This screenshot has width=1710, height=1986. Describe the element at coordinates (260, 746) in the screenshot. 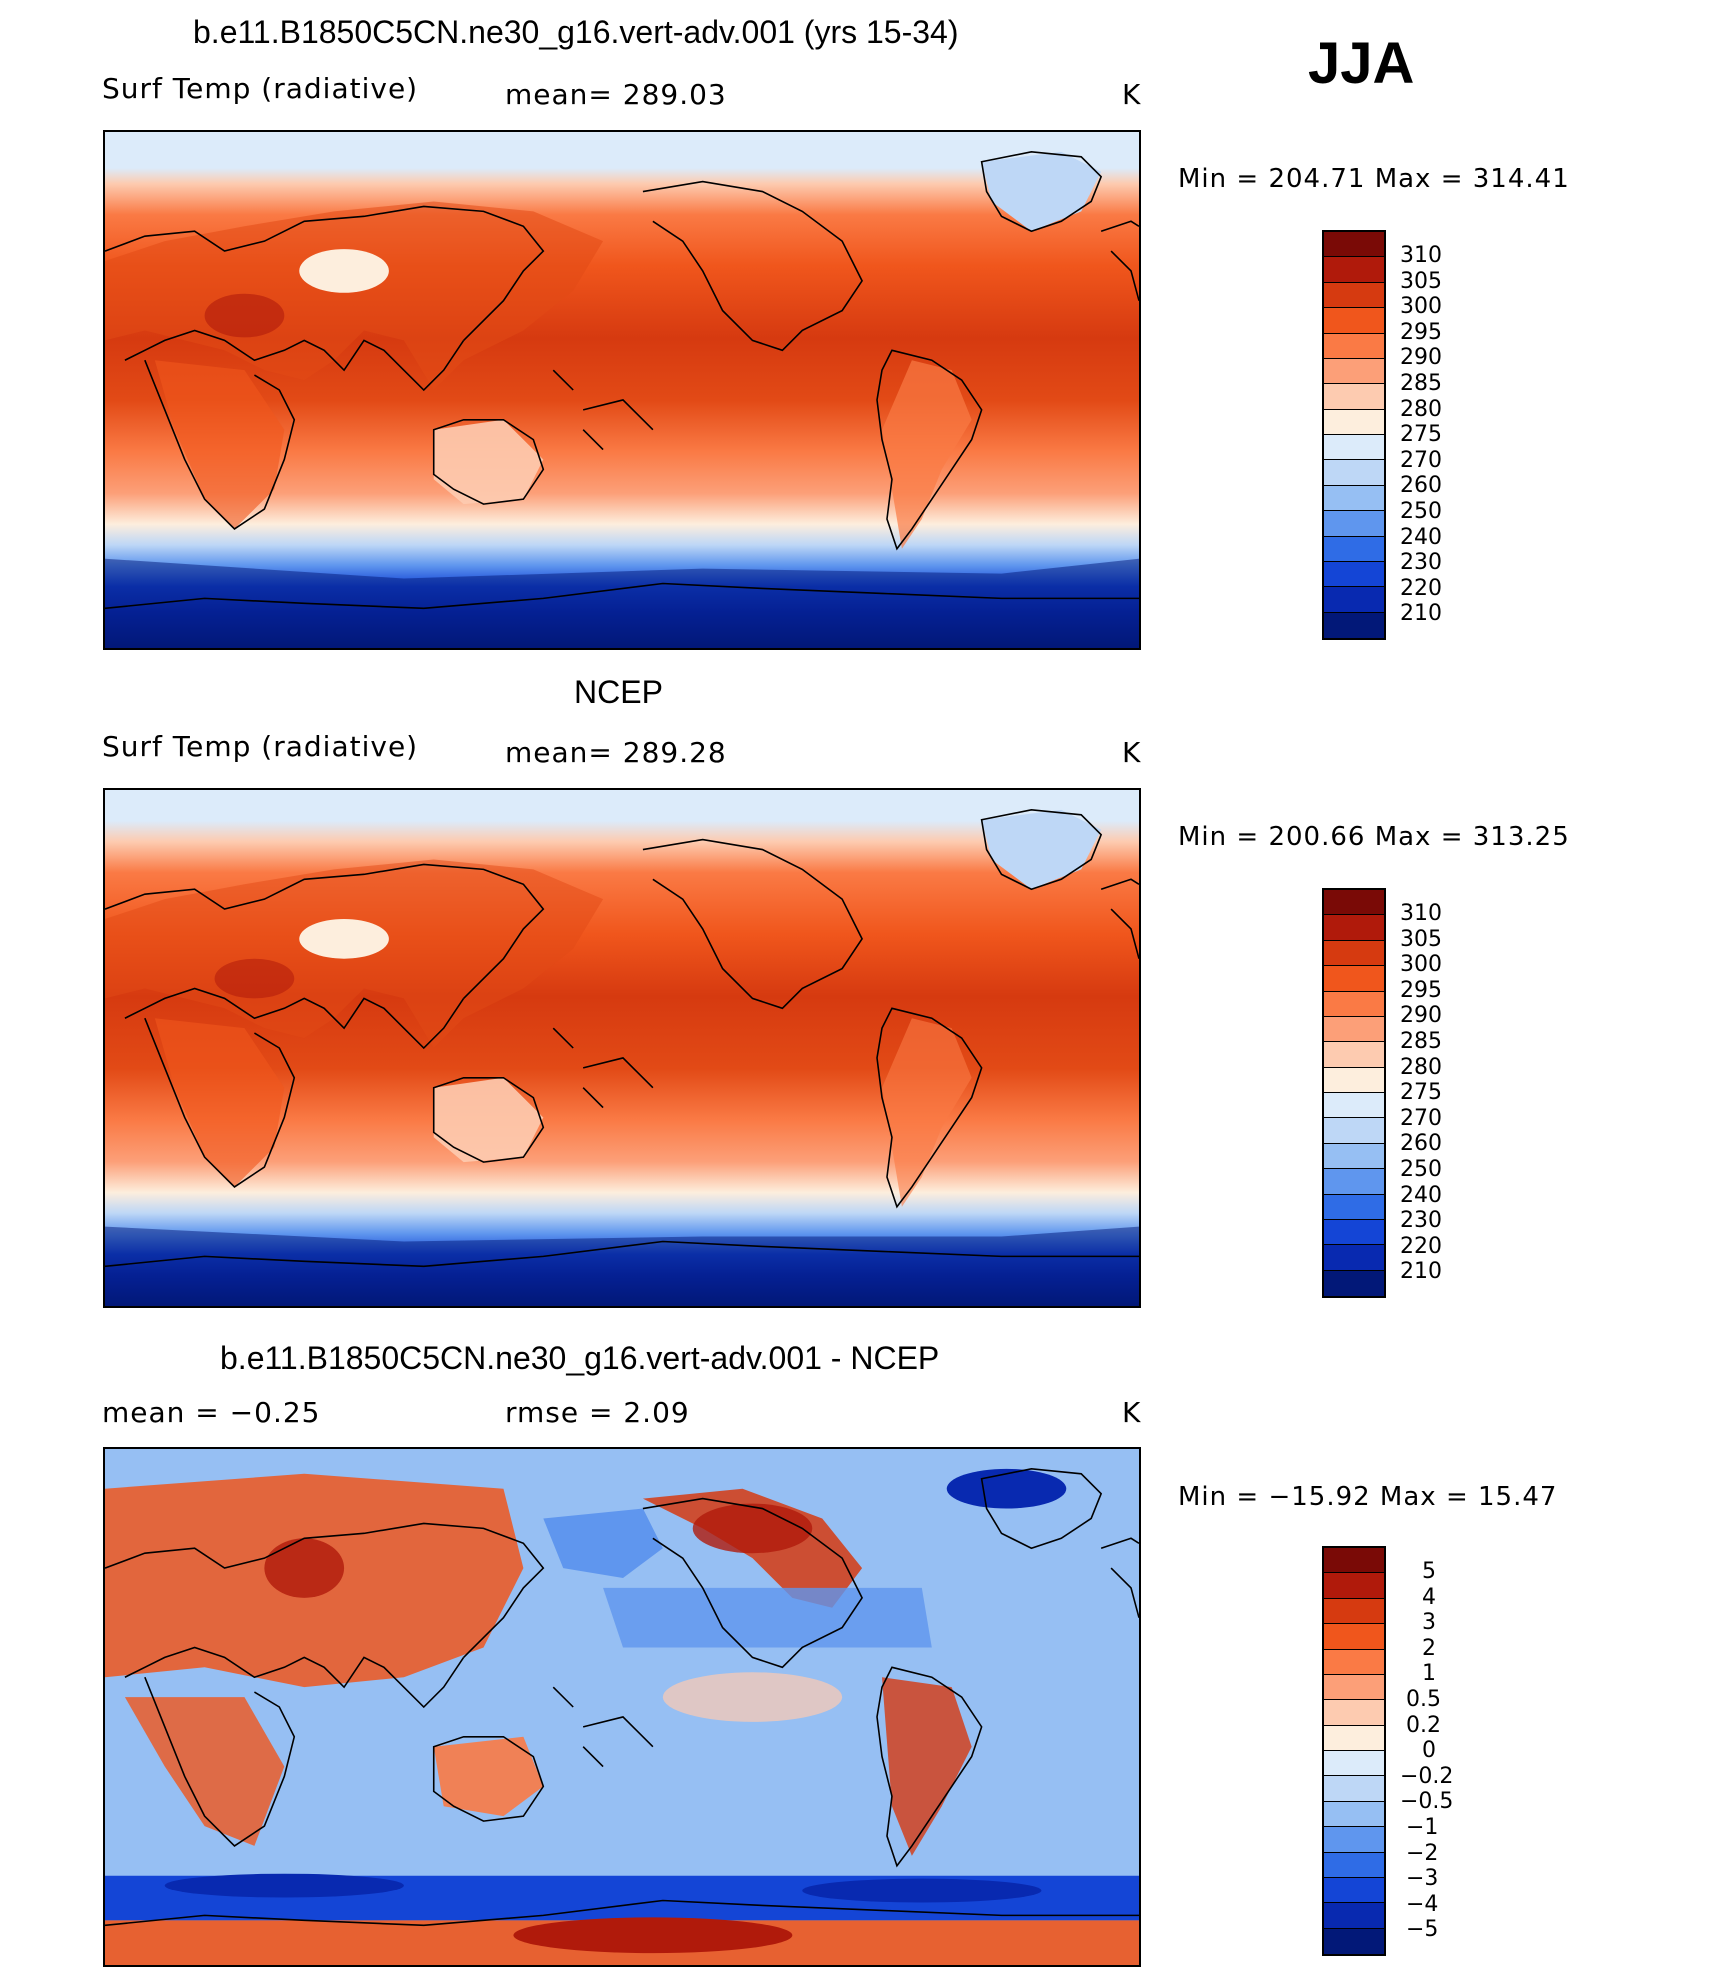

I see `panel-2-variable-label: Surf Temp (radiative)` at that location.